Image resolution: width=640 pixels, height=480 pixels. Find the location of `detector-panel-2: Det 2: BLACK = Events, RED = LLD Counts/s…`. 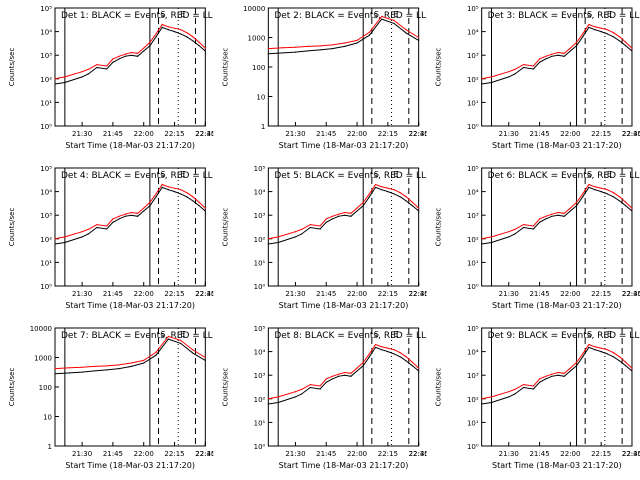

detector-panel-2: Det 2: BLACK = Events, RED = LLD Counts/s… is located at coordinates (323, 80).